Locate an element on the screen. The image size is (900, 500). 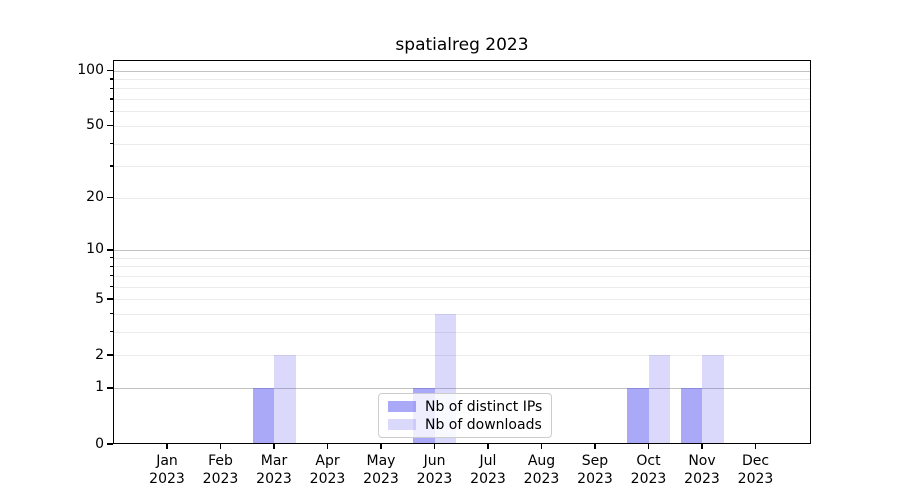
chart-title: spatialreg 2023 is located at coordinates (462, 45).